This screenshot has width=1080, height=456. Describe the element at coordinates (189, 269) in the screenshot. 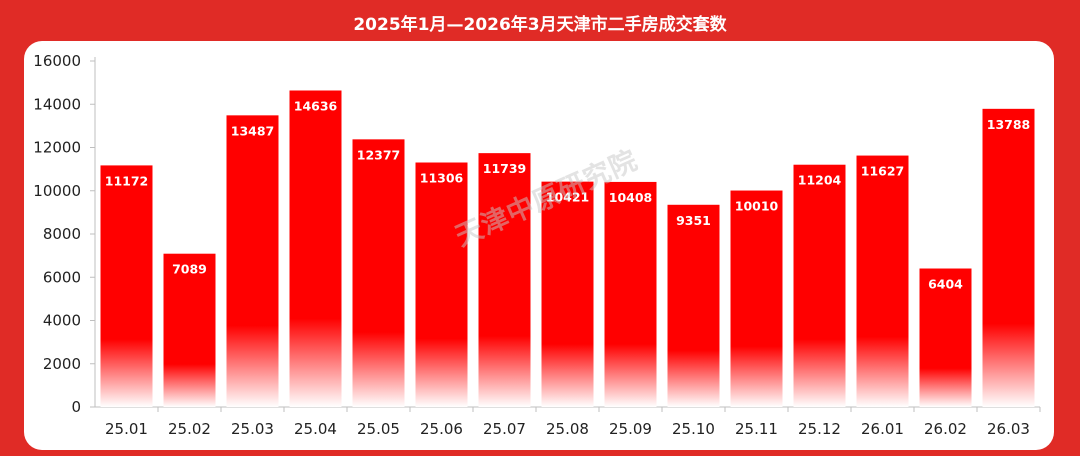

I see `bar-value-label: 7089` at that location.